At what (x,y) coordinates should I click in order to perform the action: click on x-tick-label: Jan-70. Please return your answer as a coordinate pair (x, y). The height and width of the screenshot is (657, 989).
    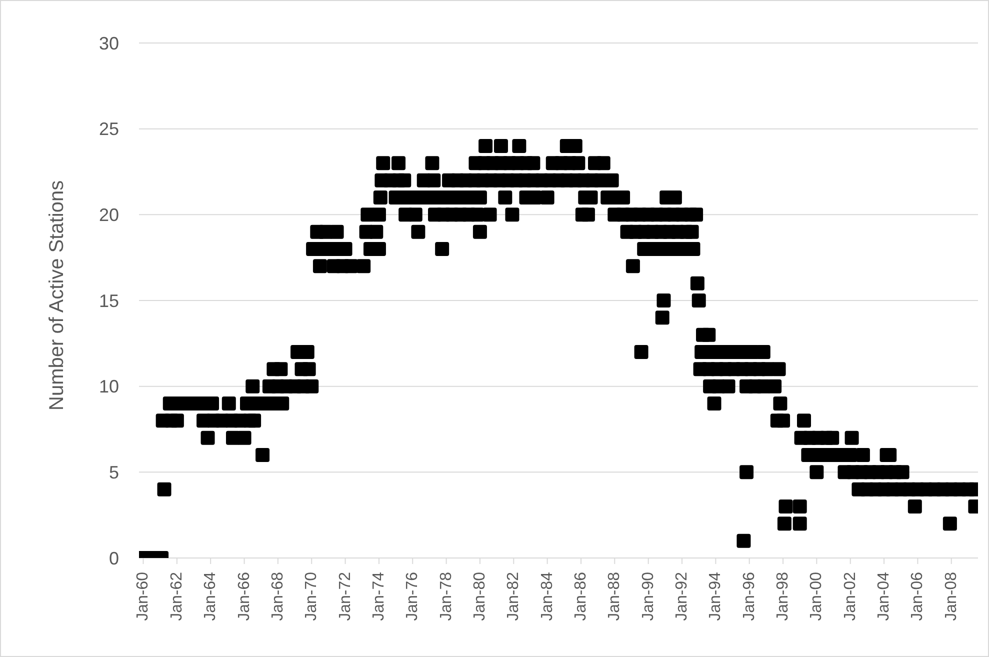
    Looking at the image, I should click on (311, 596).